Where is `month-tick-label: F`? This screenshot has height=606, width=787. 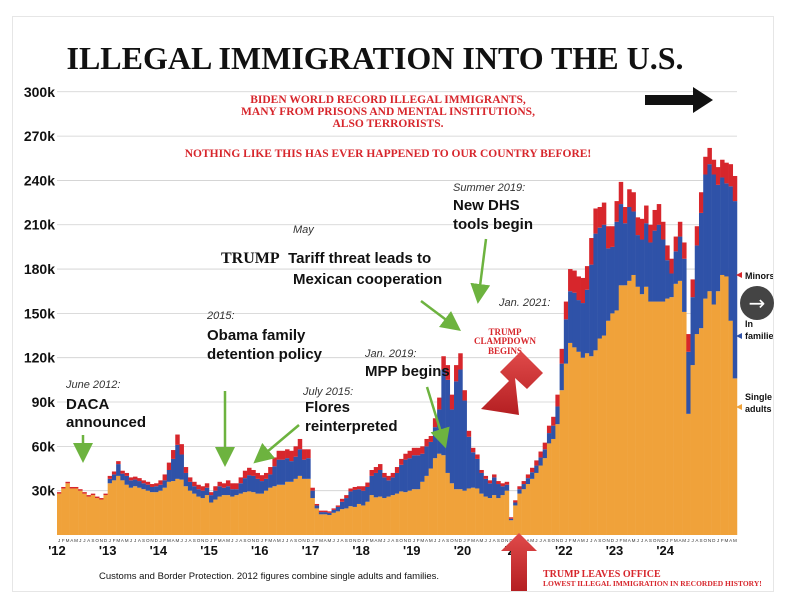
month-tick-label: F is located at coordinates (620, 540).